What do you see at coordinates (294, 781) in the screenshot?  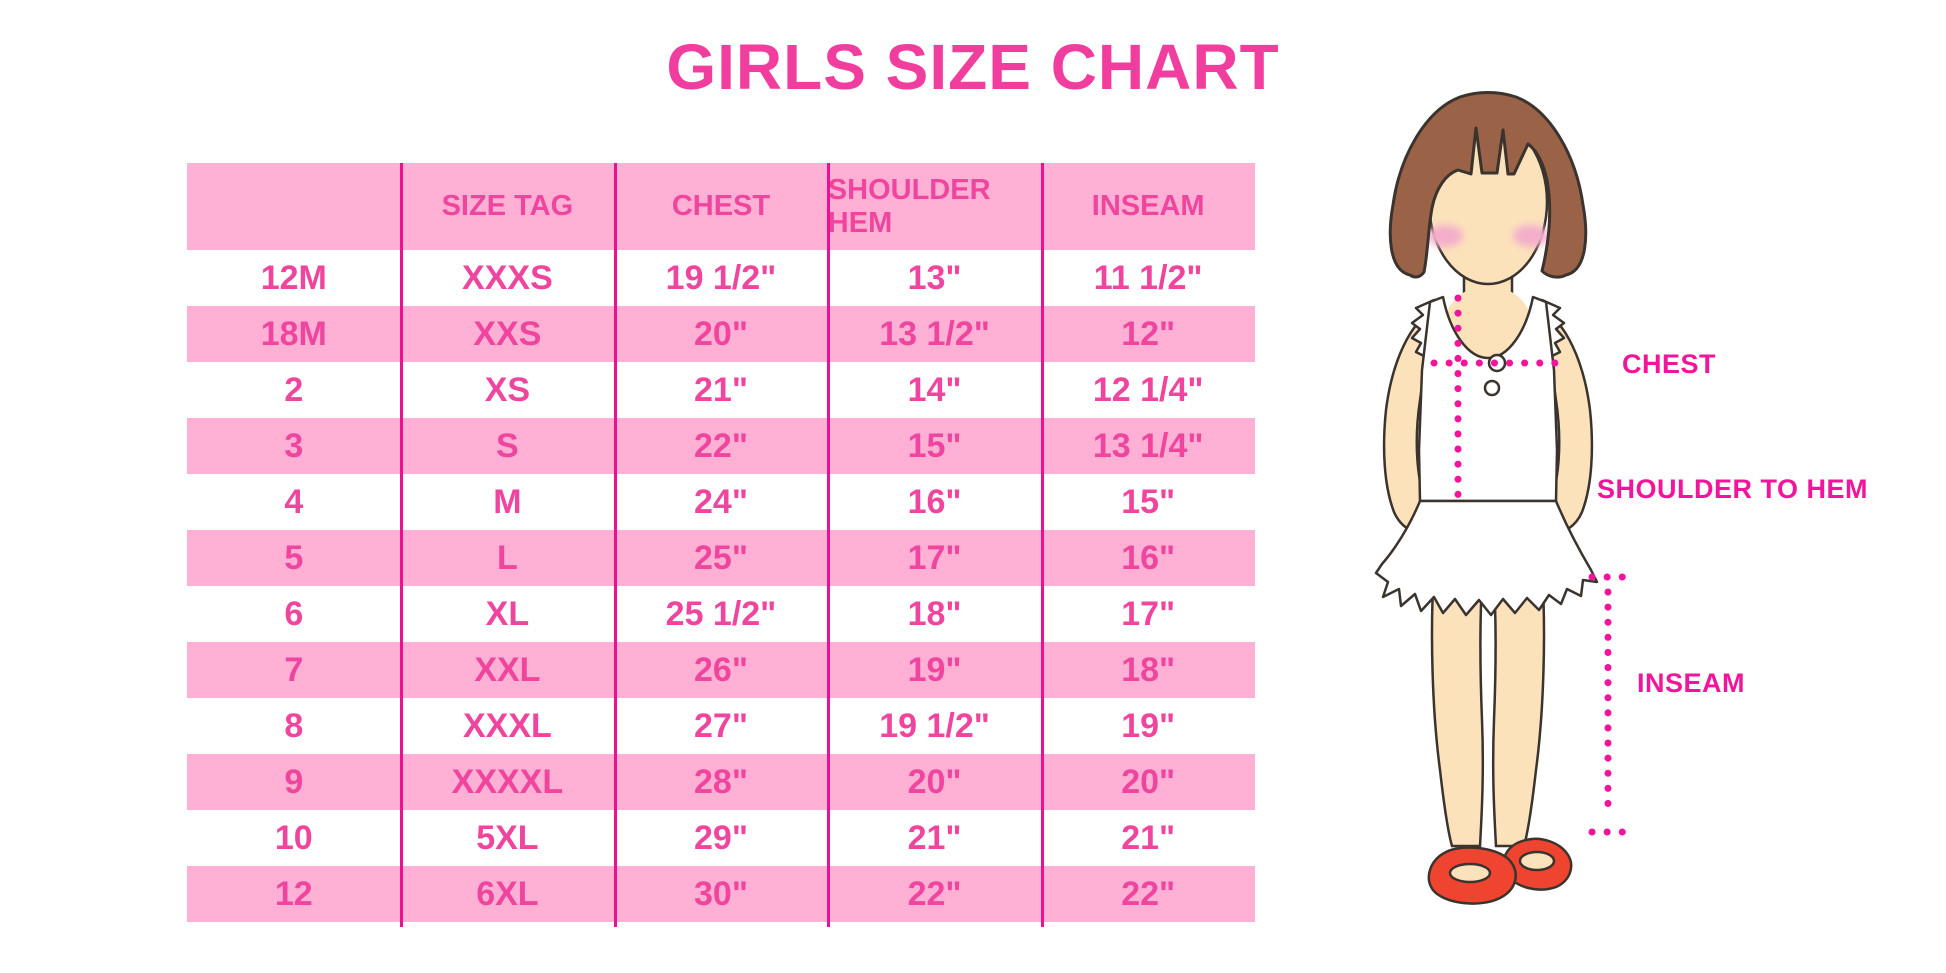 I see `table-cell: 9` at bounding box center [294, 781].